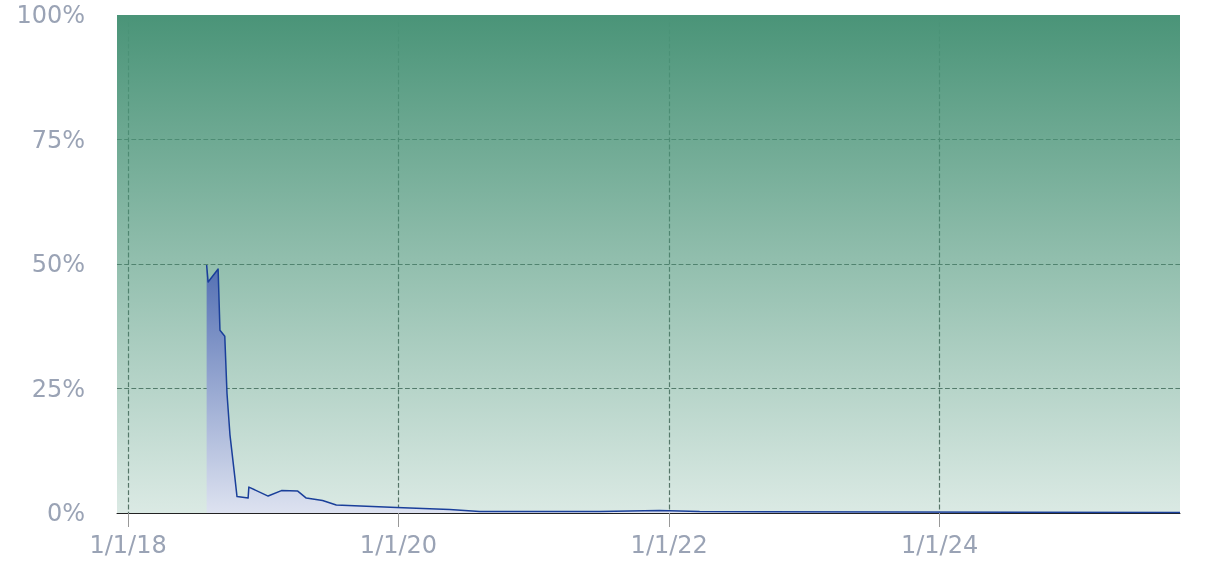 This screenshot has width=1206, height=586. Describe the element at coordinates (58, 264) in the screenshot. I see `y-tick-label: 50%` at that location.